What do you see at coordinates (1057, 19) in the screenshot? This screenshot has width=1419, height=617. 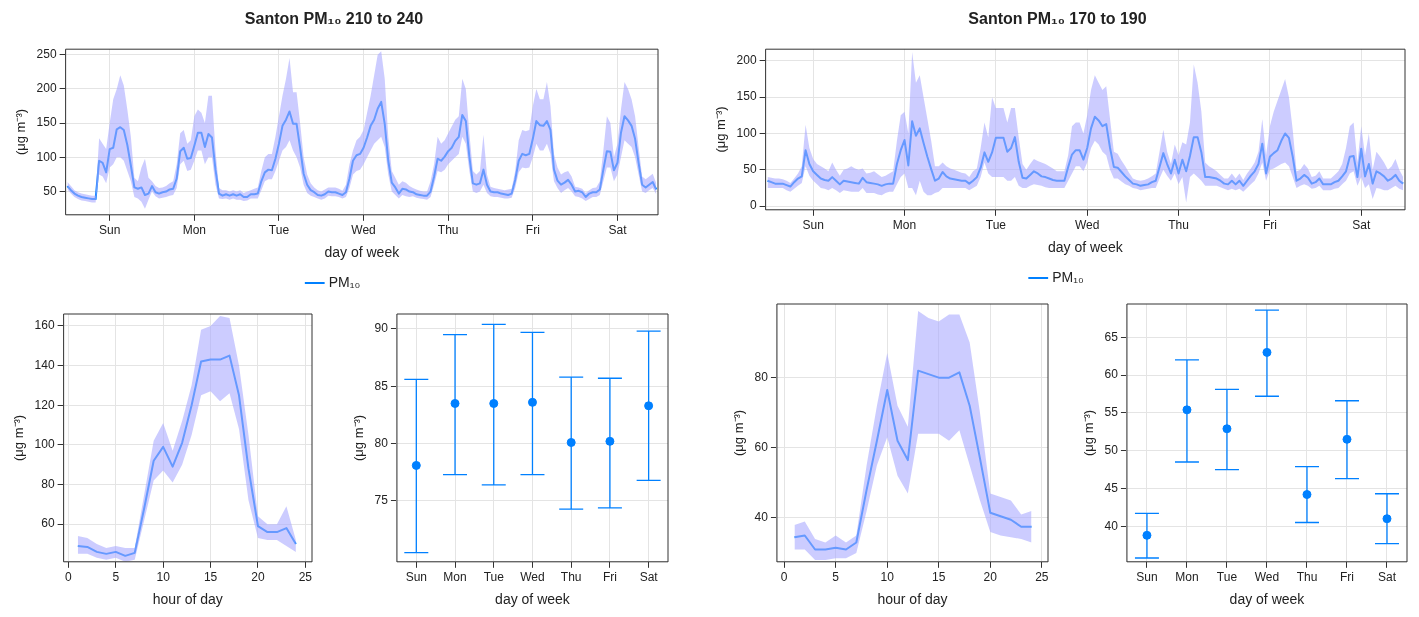 I see `chart-title: Santon PM₁₀ 170 to 190` at bounding box center [1057, 19].